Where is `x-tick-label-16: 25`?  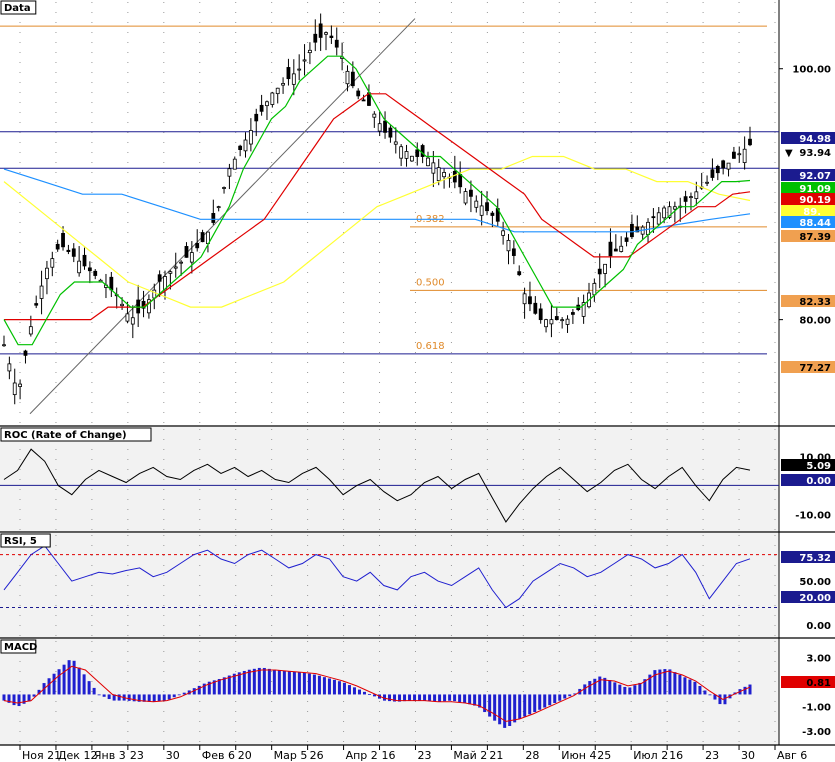 x-tick-label-16: 25 is located at coordinates (604, 755).